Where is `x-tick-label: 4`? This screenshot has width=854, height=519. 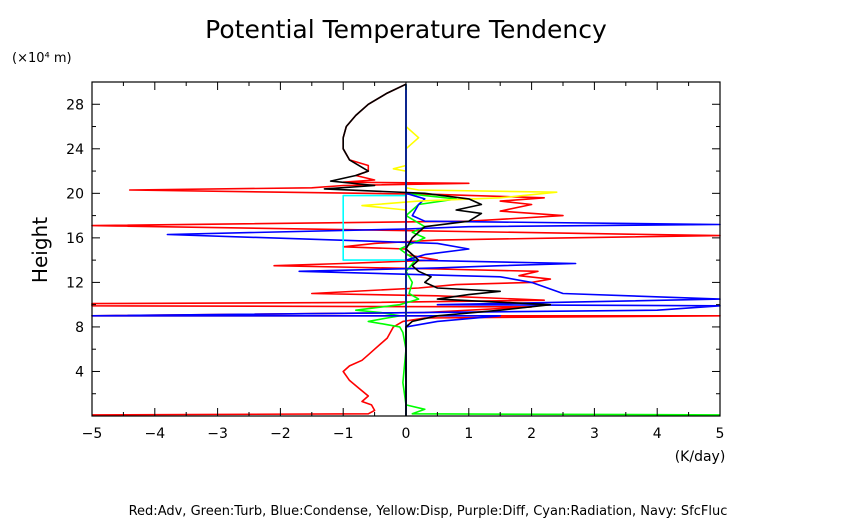 x-tick-label: 4 is located at coordinates (657, 434).